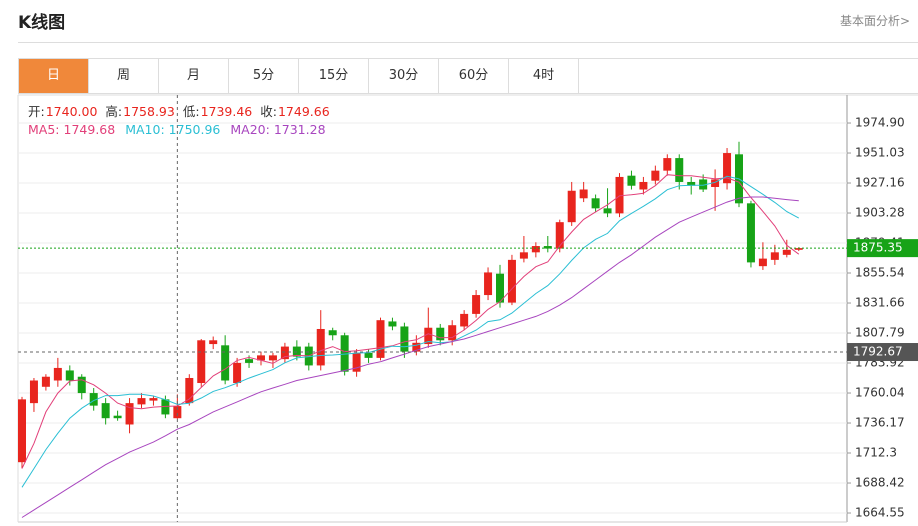 The height and width of the screenshot is (526, 918). Describe the element at coordinates (874, 21) in the screenshot. I see `fundamental-link: 基本面分析>` at that location.